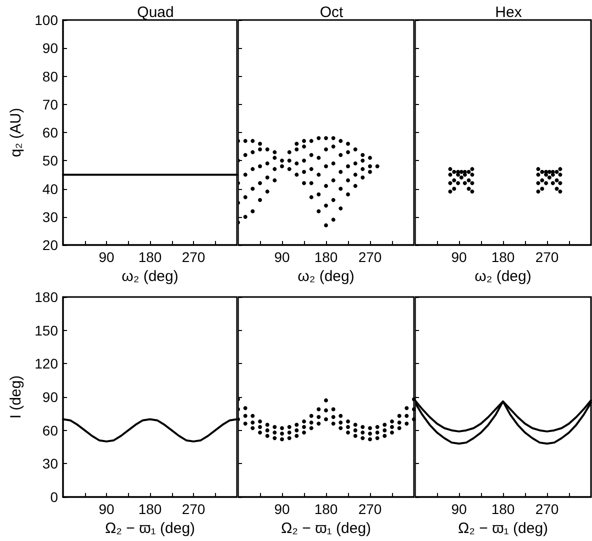  What do you see at coordinates (46, 297) in the screenshot?
I see `y-tick-label: 180` at bounding box center [46, 297].